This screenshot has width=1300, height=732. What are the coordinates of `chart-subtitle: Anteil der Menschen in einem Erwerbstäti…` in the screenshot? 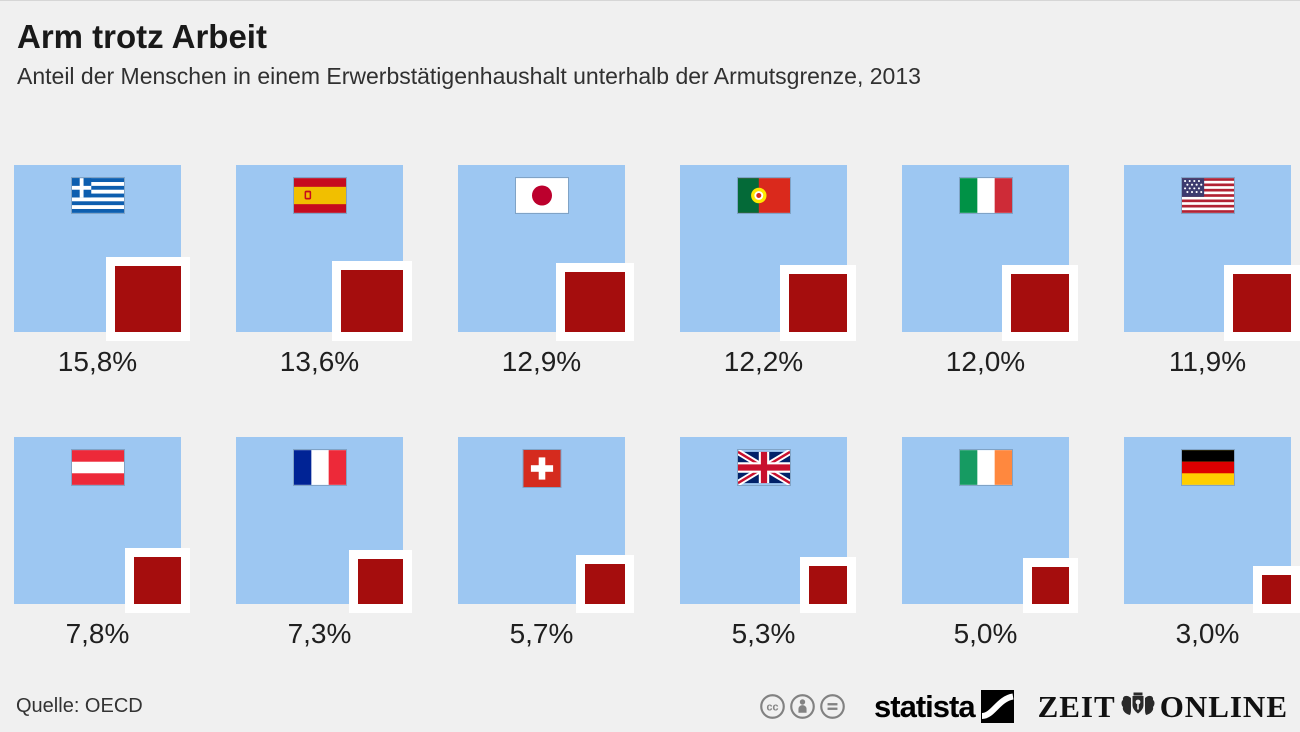 It's located at (469, 76).